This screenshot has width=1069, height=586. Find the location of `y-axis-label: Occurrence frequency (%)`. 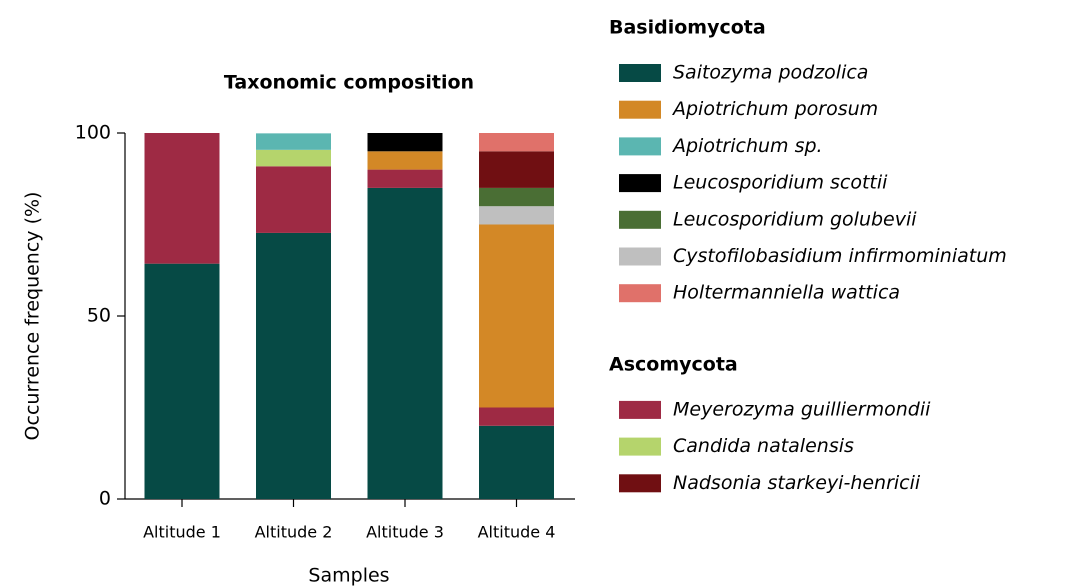

y-axis-label: Occurrence frequency (%) is located at coordinates (33, 316).